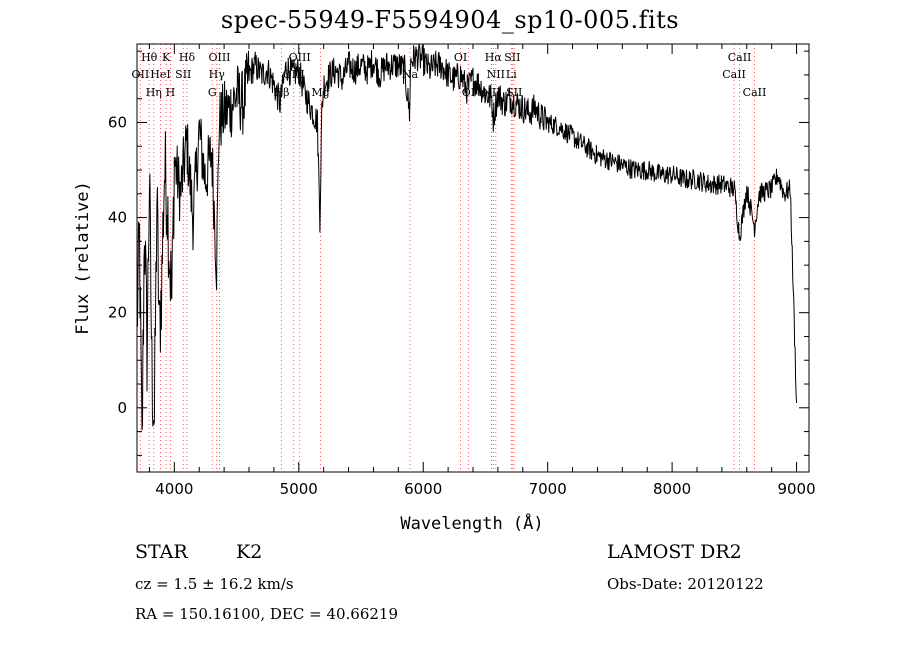 The image size is (900, 650). I want to click on x-axis-label: Wavelength (Å), so click(471, 523).